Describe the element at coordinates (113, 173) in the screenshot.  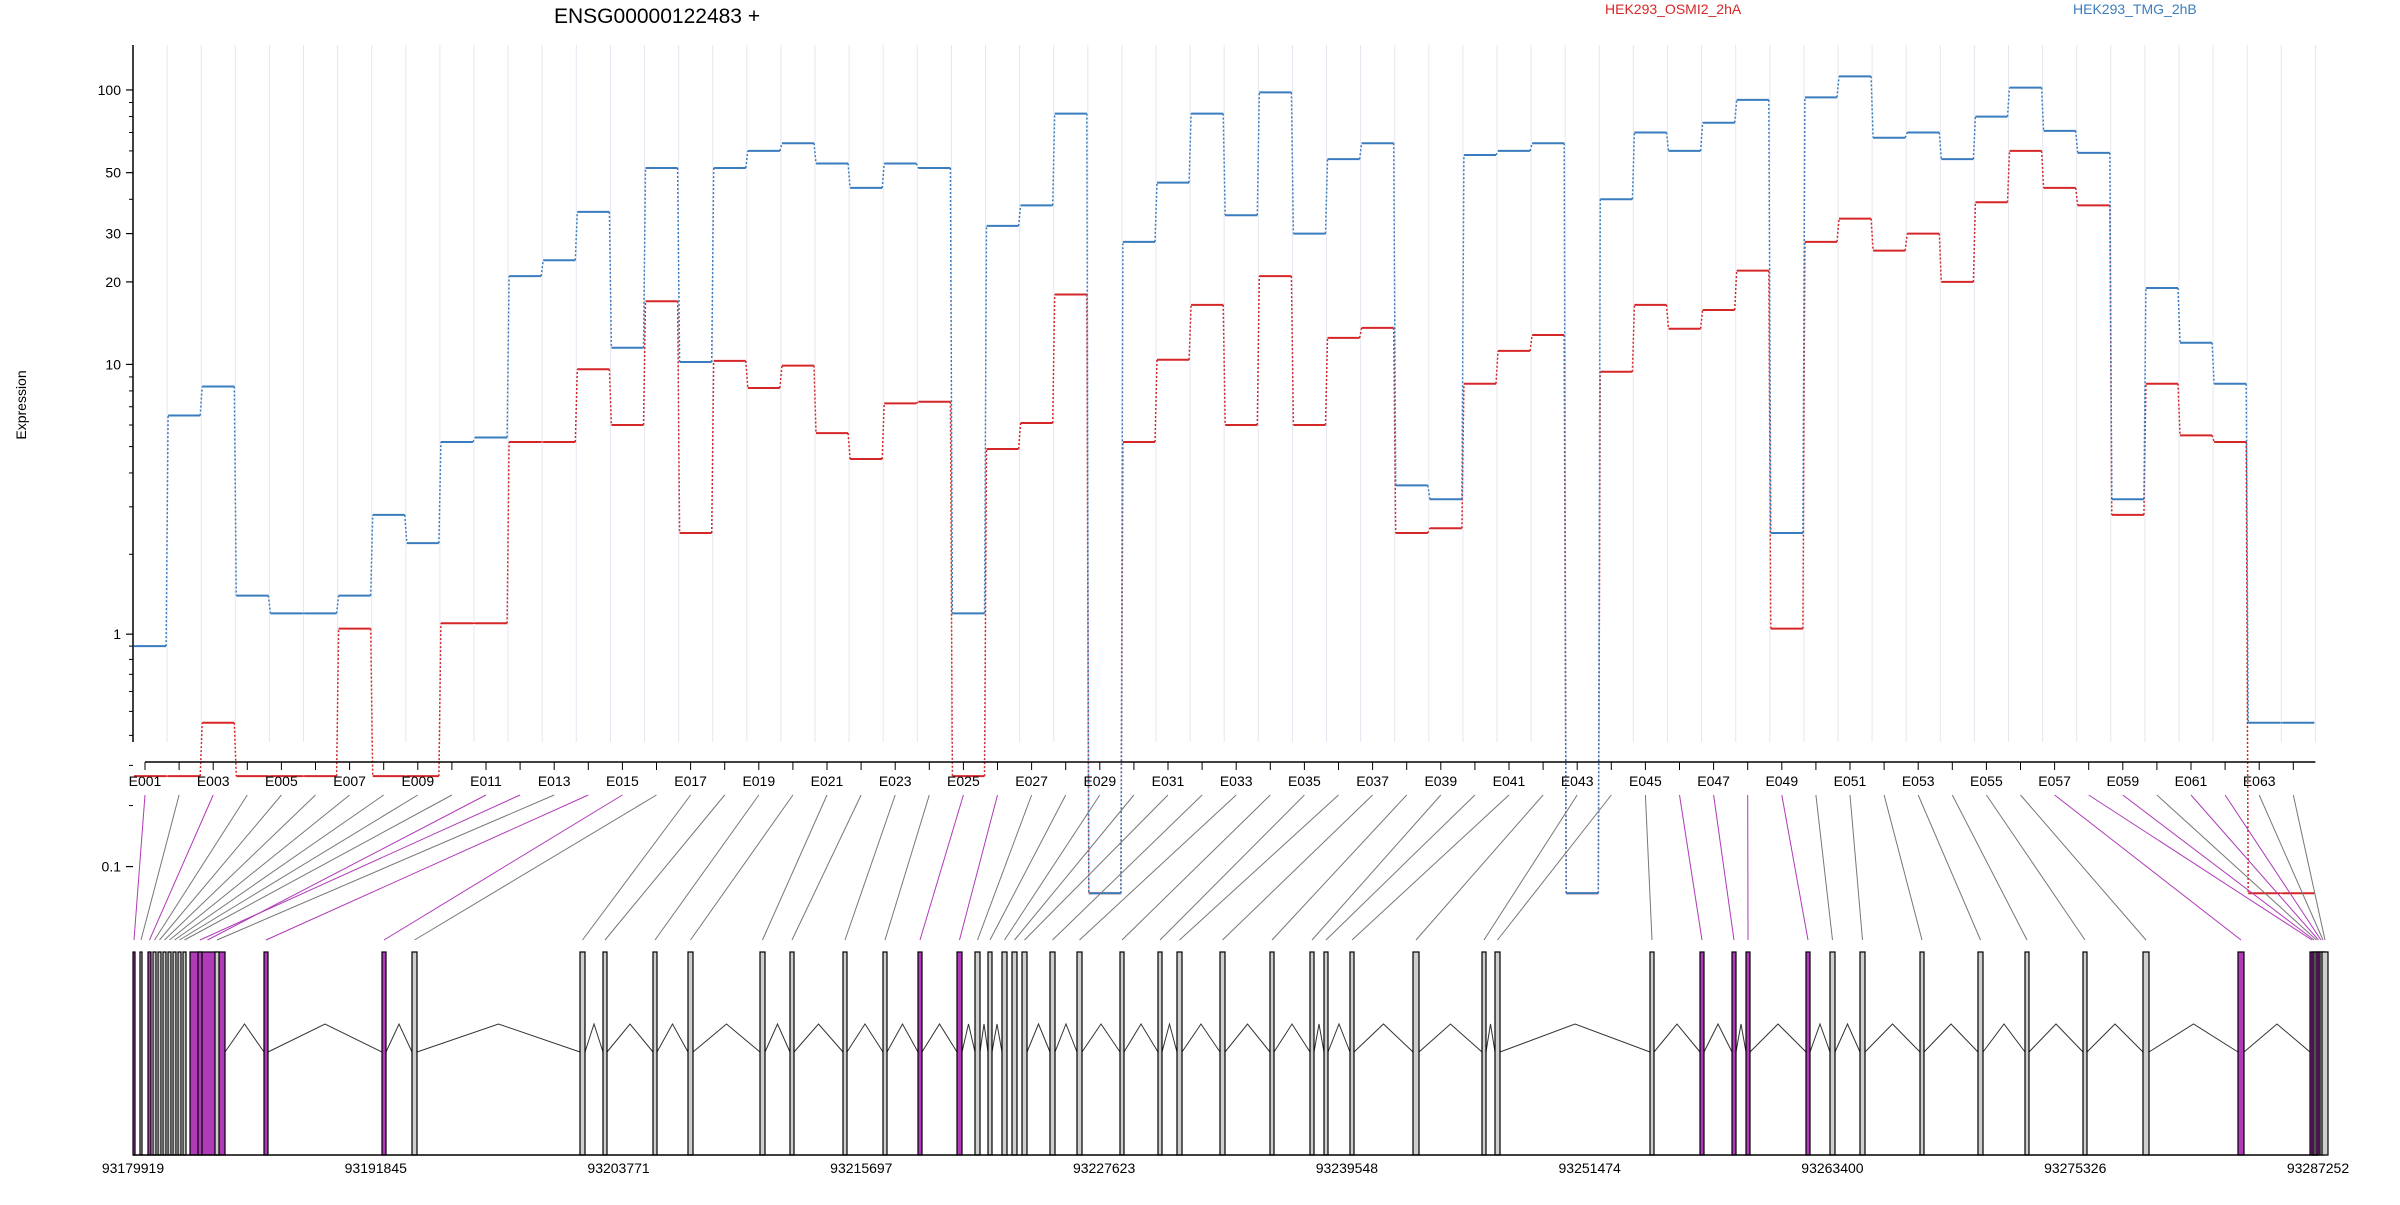
I see `y-tick-label: 50` at that location.